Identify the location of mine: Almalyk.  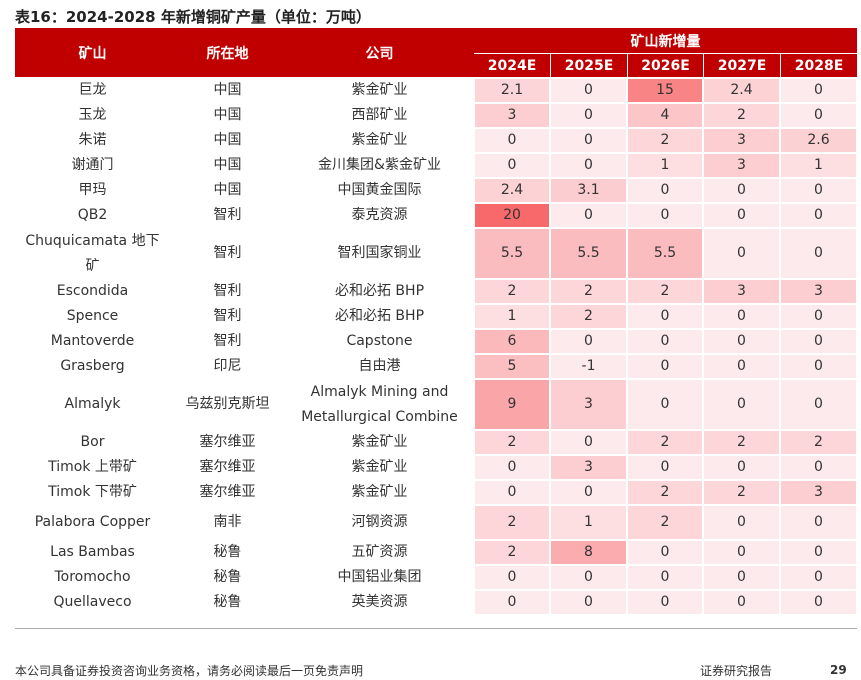
(92, 404).